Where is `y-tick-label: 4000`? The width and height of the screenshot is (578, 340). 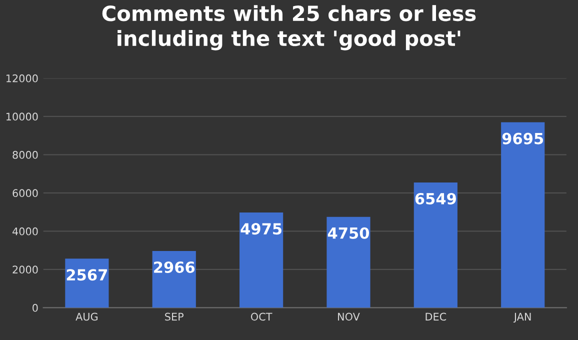
y-tick-label: 4000 is located at coordinates (25, 231).